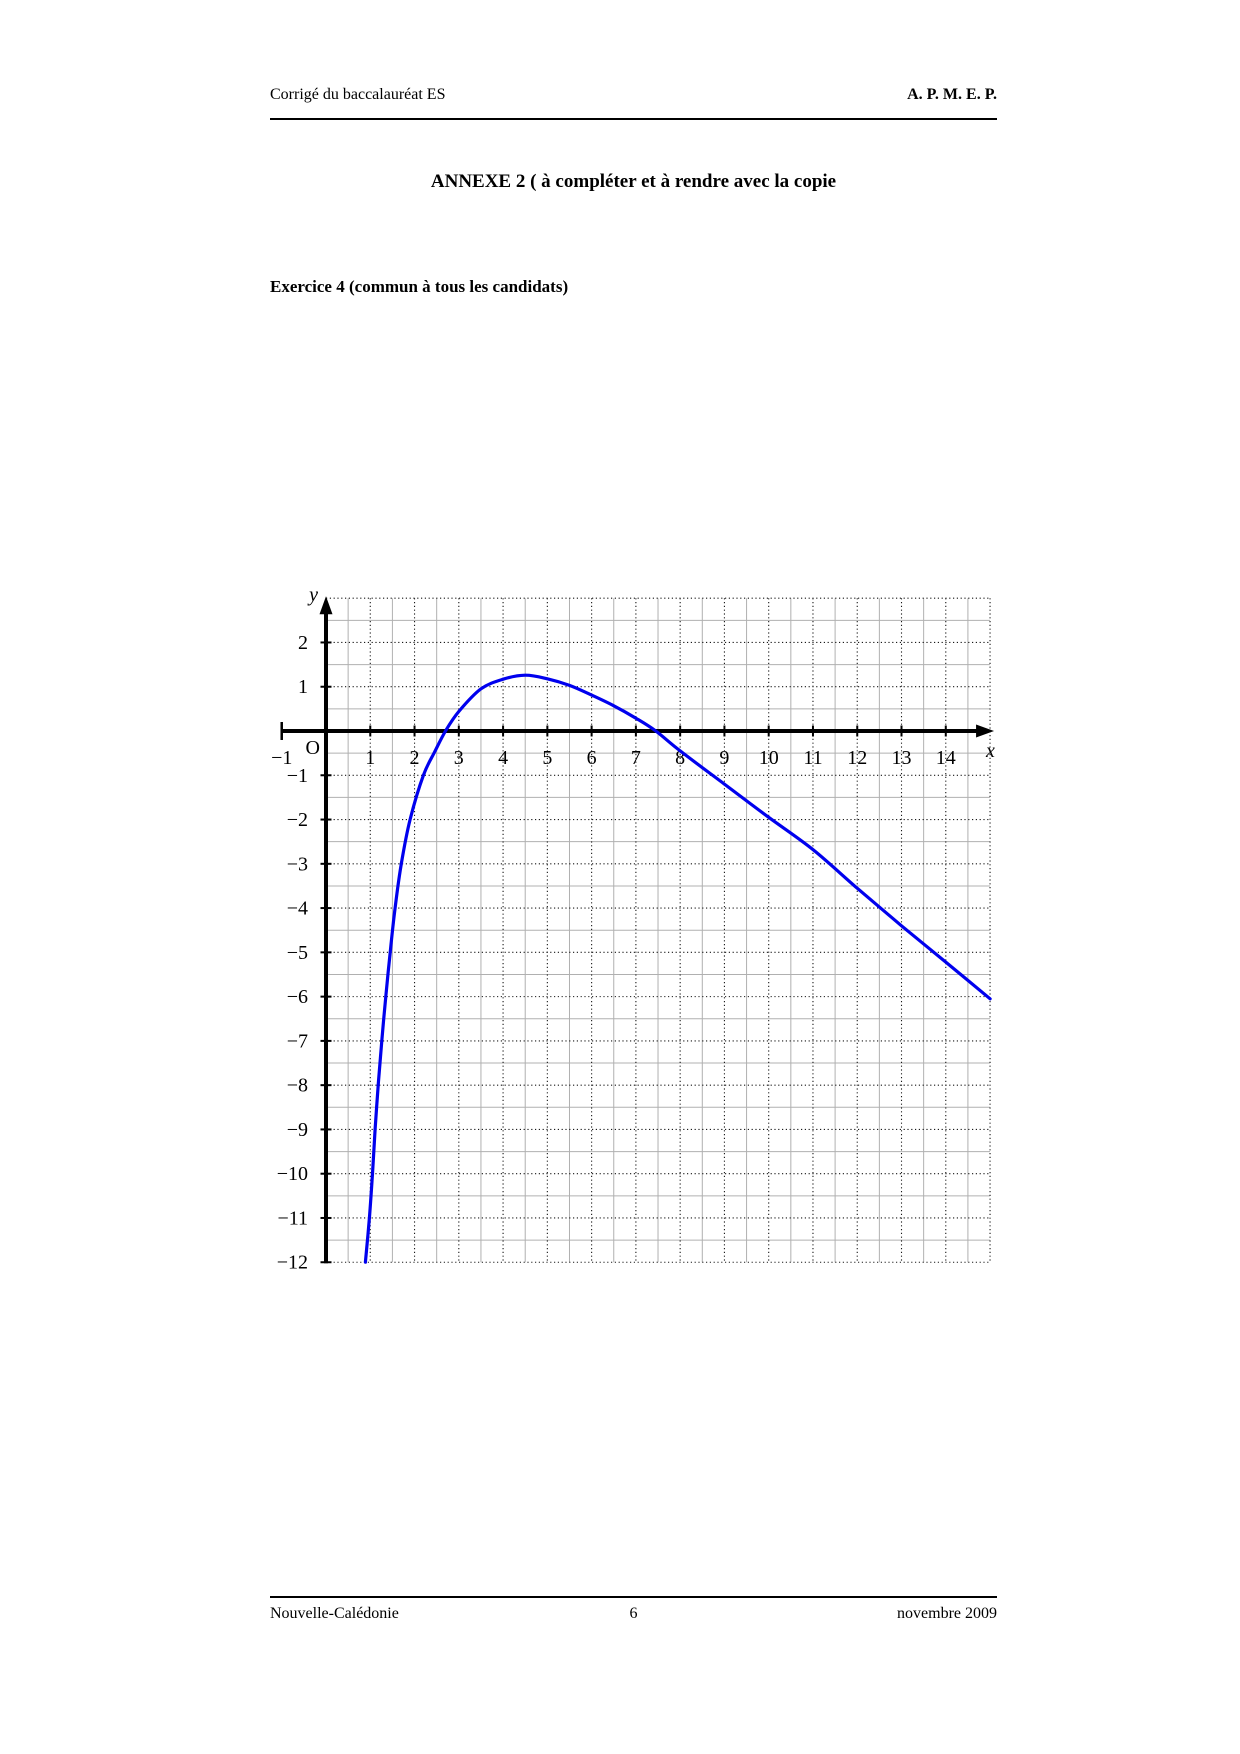 Image resolution: width=1240 pixels, height=1754 pixels. I want to click on y-tick-label: −3, so click(297, 864).